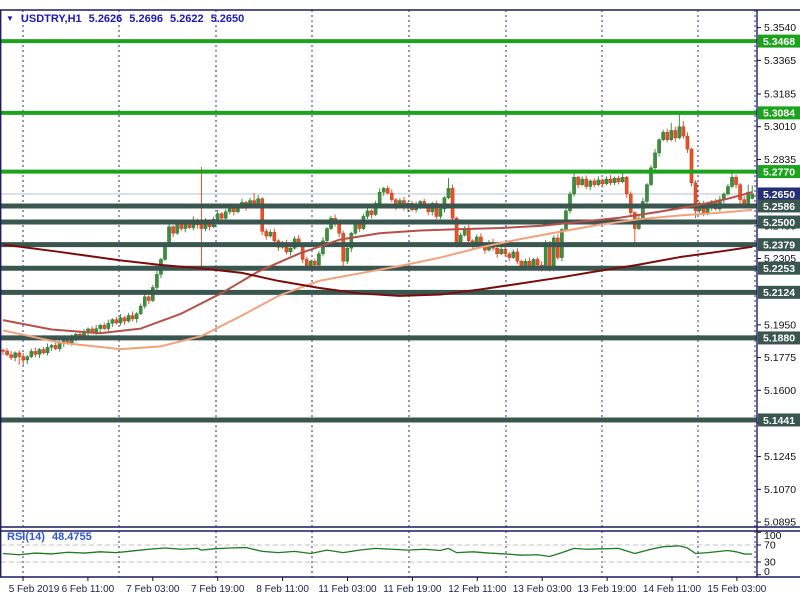  What do you see at coordinates (88, 589) in the screenshot?
I see `time-tick-label: 6 Feb 11:00` at bounding box center [88, 589].